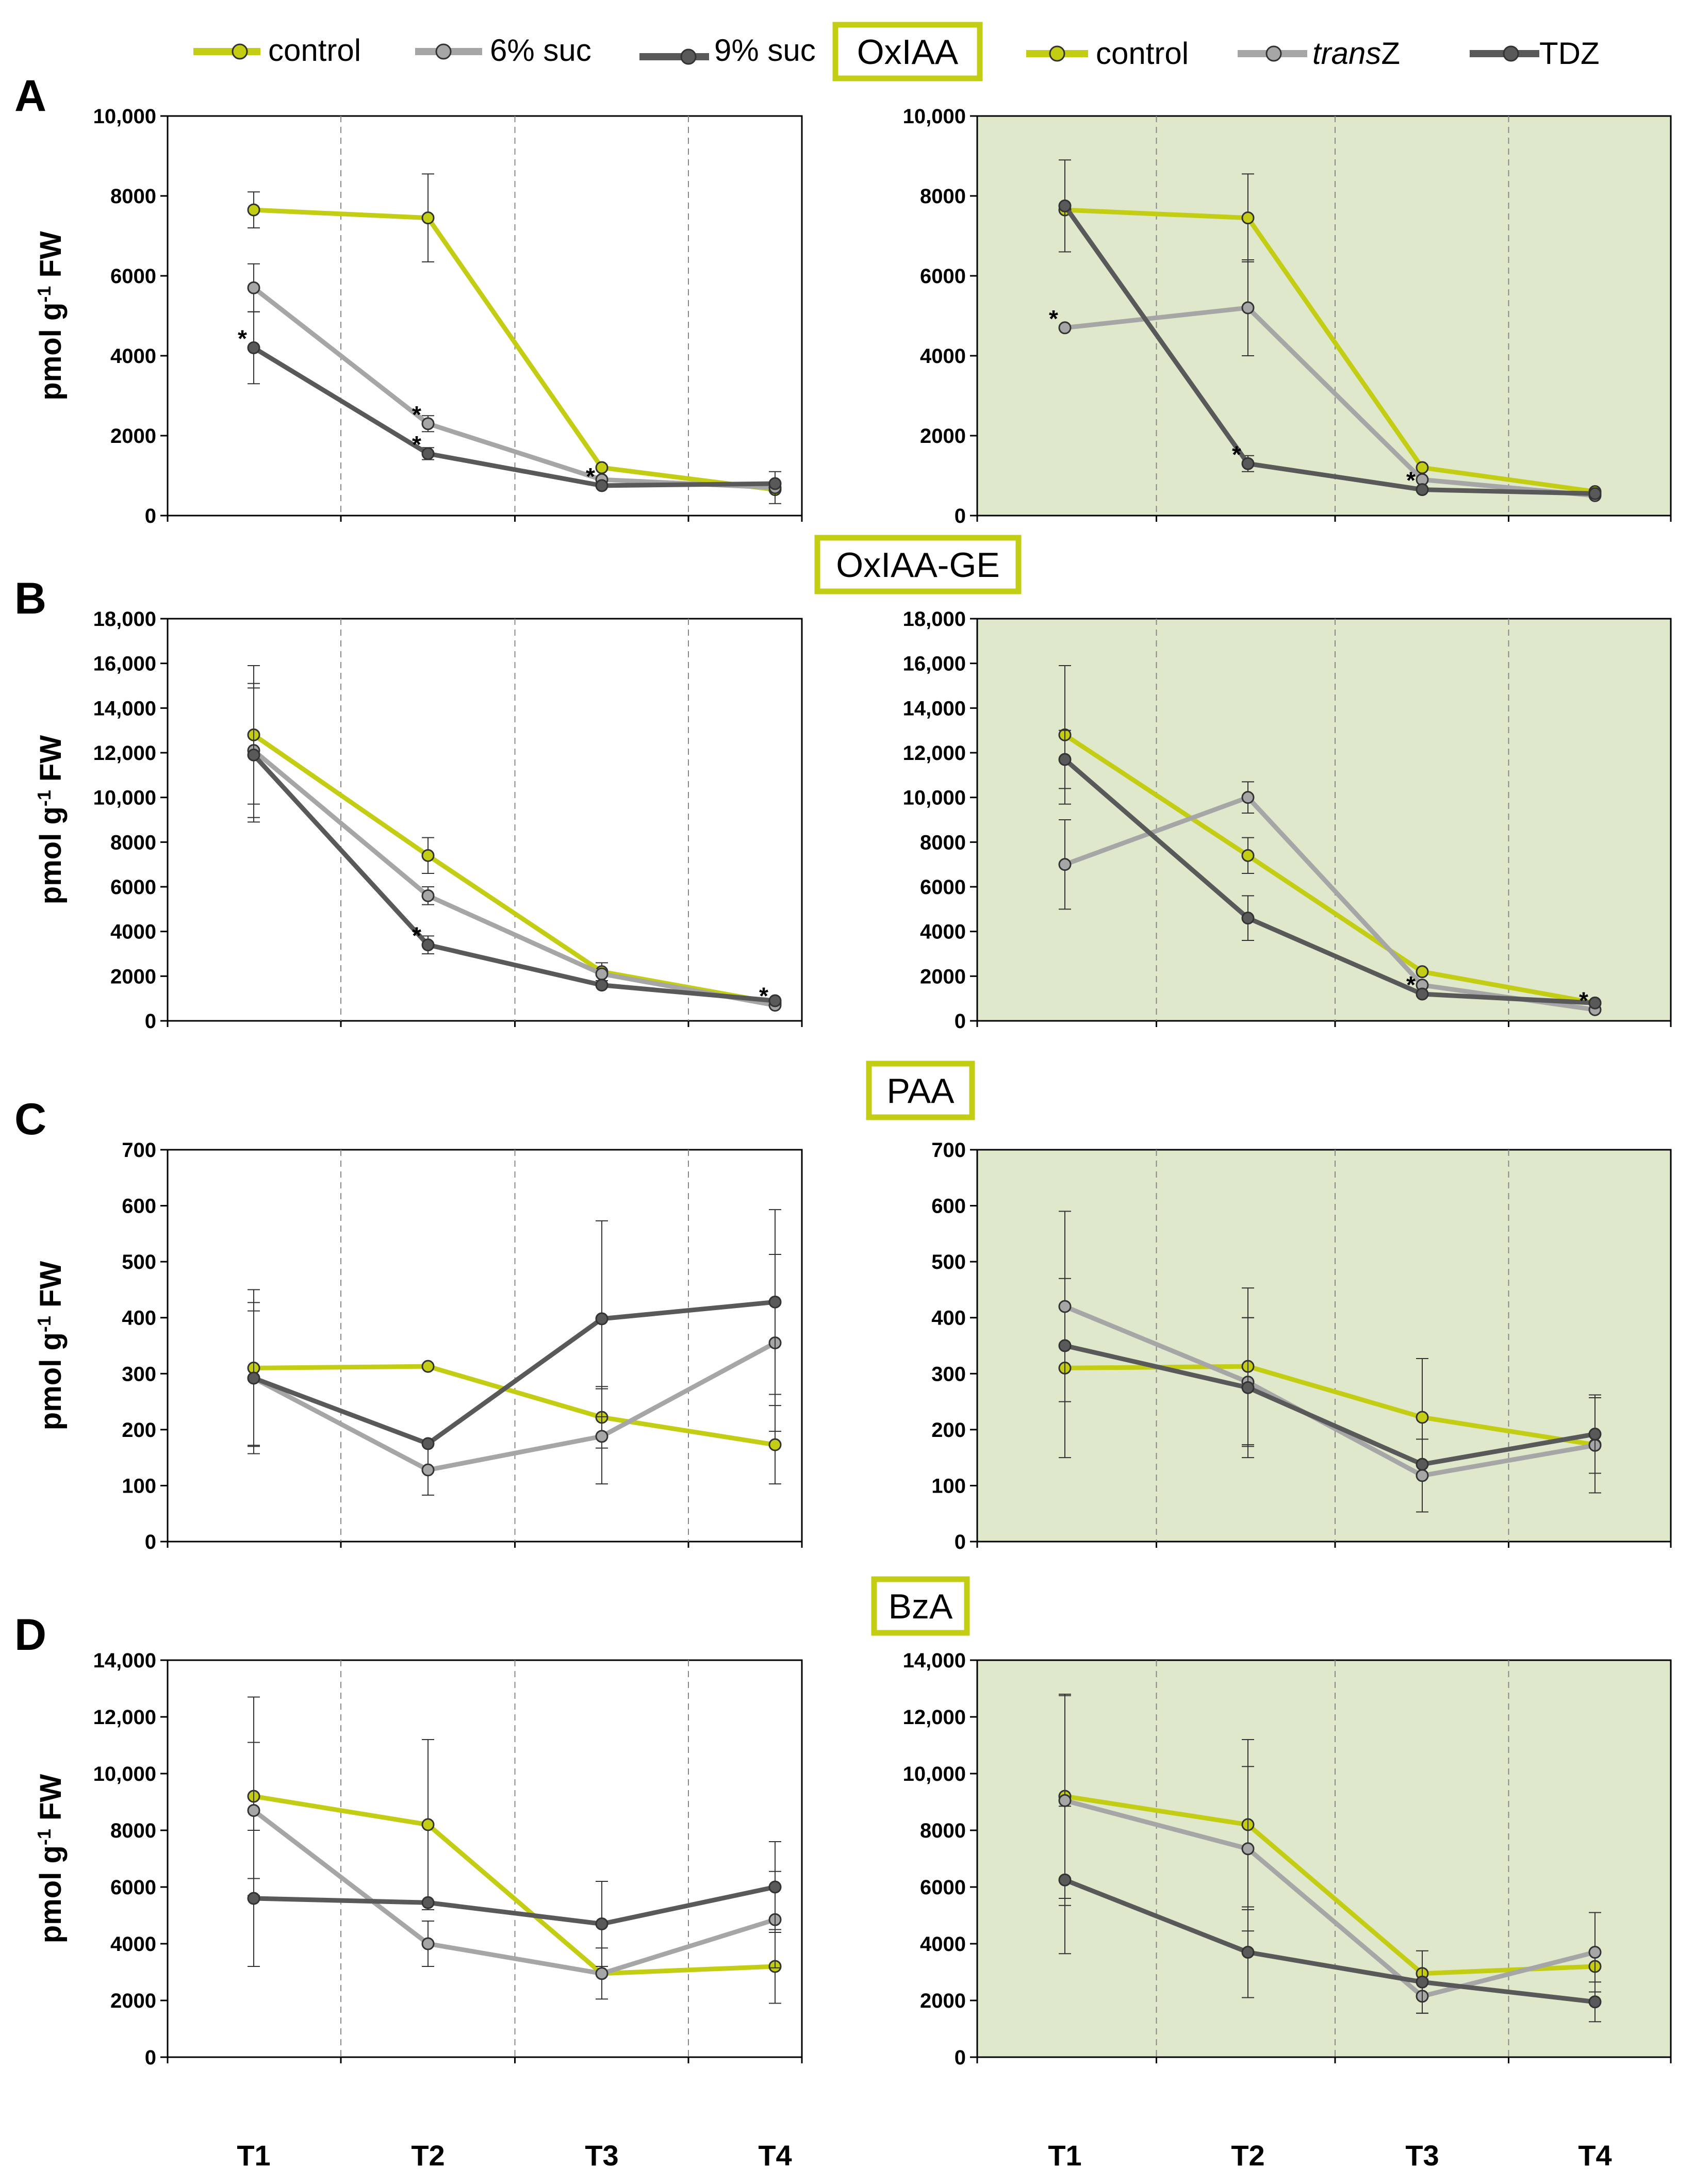 This screenshot has height=2184, width=1694. What do you see at coordinates (1594, 2155) in the screenshot?
I see `x-category-t4: T4` at bounding box center [1594, 2155].